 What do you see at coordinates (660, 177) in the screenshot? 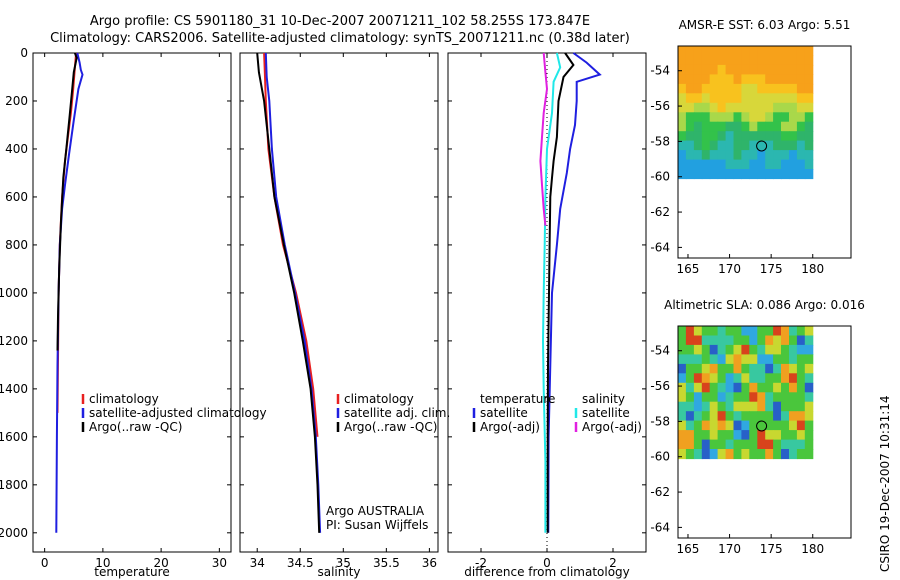
I see `y-tick-label: -60` at bounding box center [660, 177].